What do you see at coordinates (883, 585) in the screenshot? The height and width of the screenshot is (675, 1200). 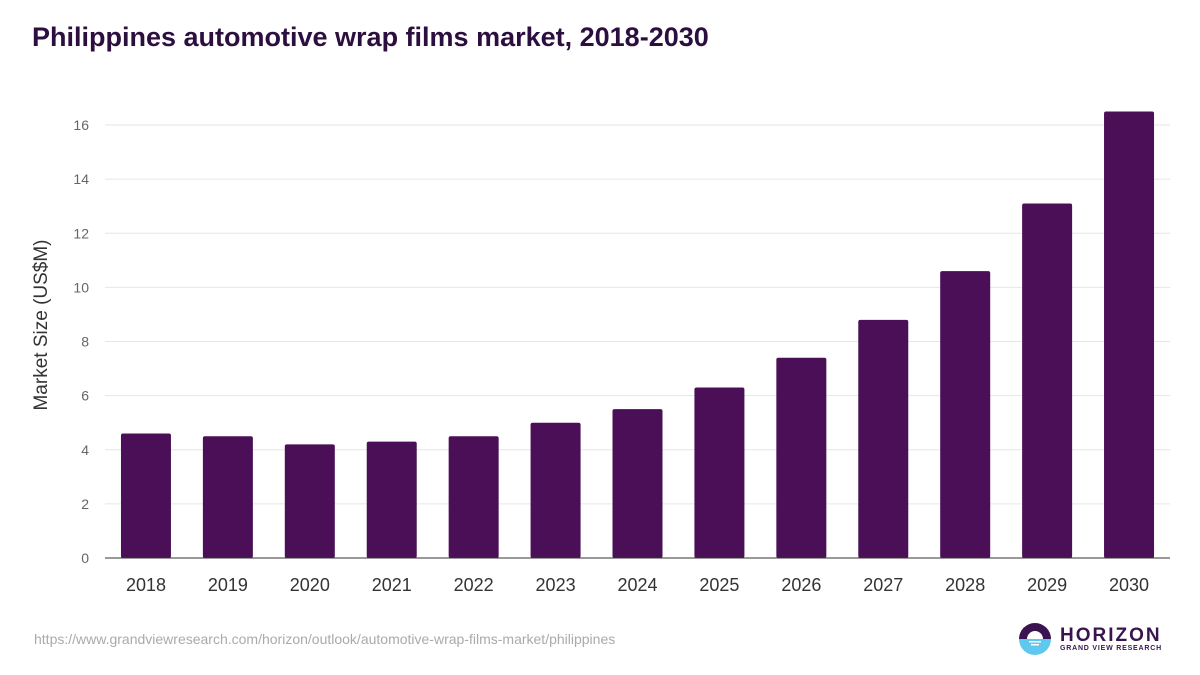 I see `x-tick-label: 2027` at bounding box center [883, 585].